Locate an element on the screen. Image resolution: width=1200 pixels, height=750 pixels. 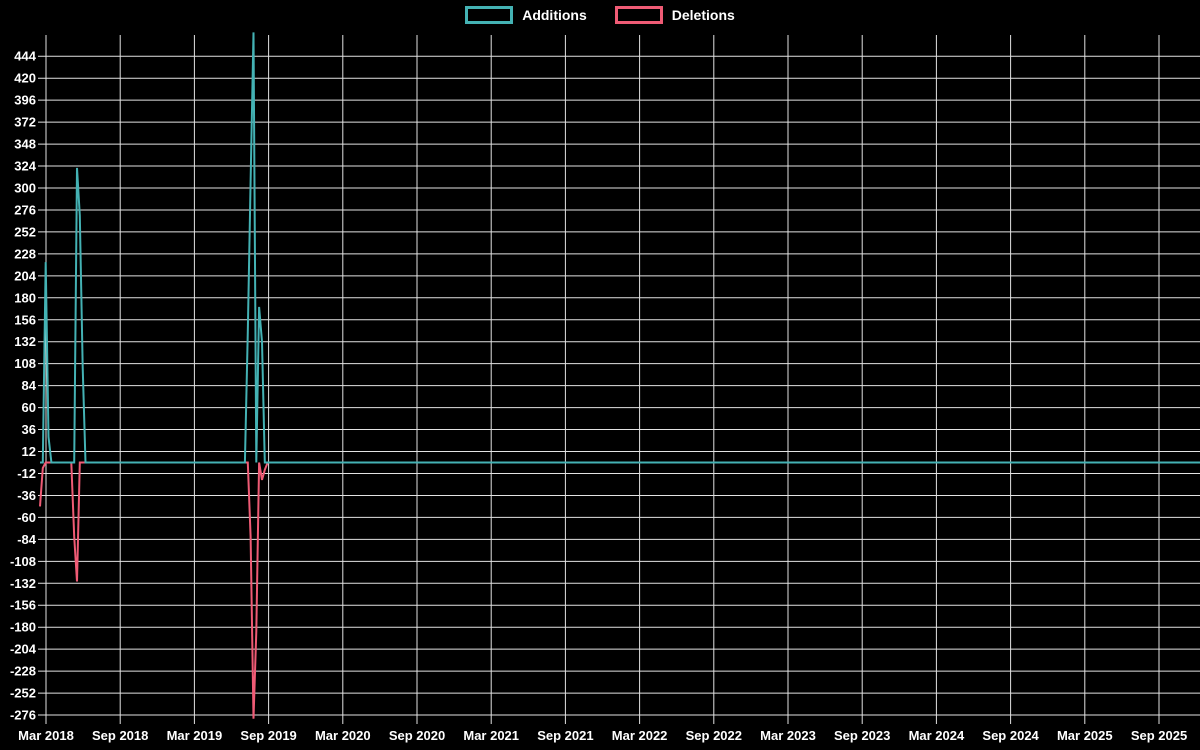
x-tick-label: Mar 2022 is located at coordinates (640, 735).